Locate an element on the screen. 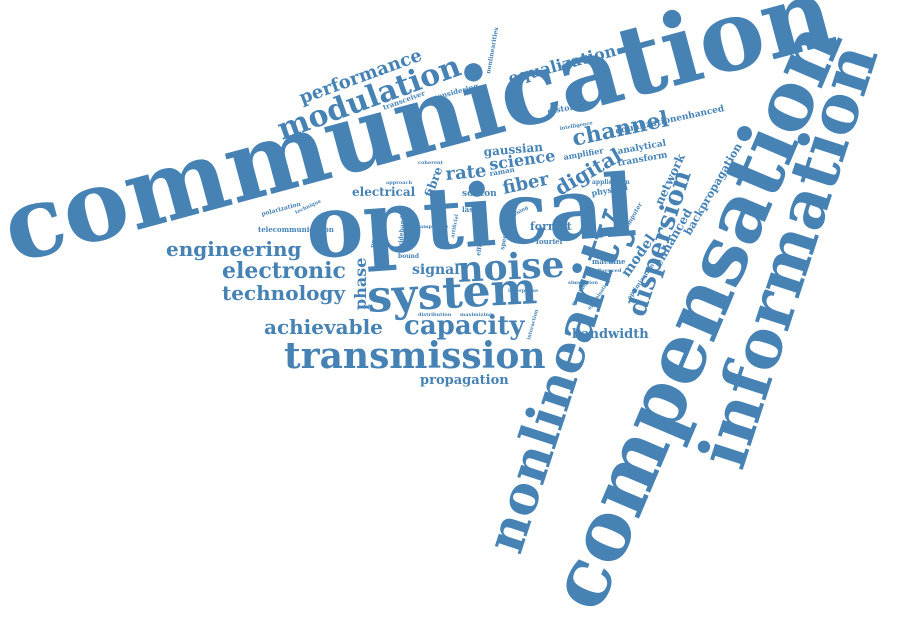 The image size is (900, 619). word-gaussian: gaussian is located at coordinates (513, 149).